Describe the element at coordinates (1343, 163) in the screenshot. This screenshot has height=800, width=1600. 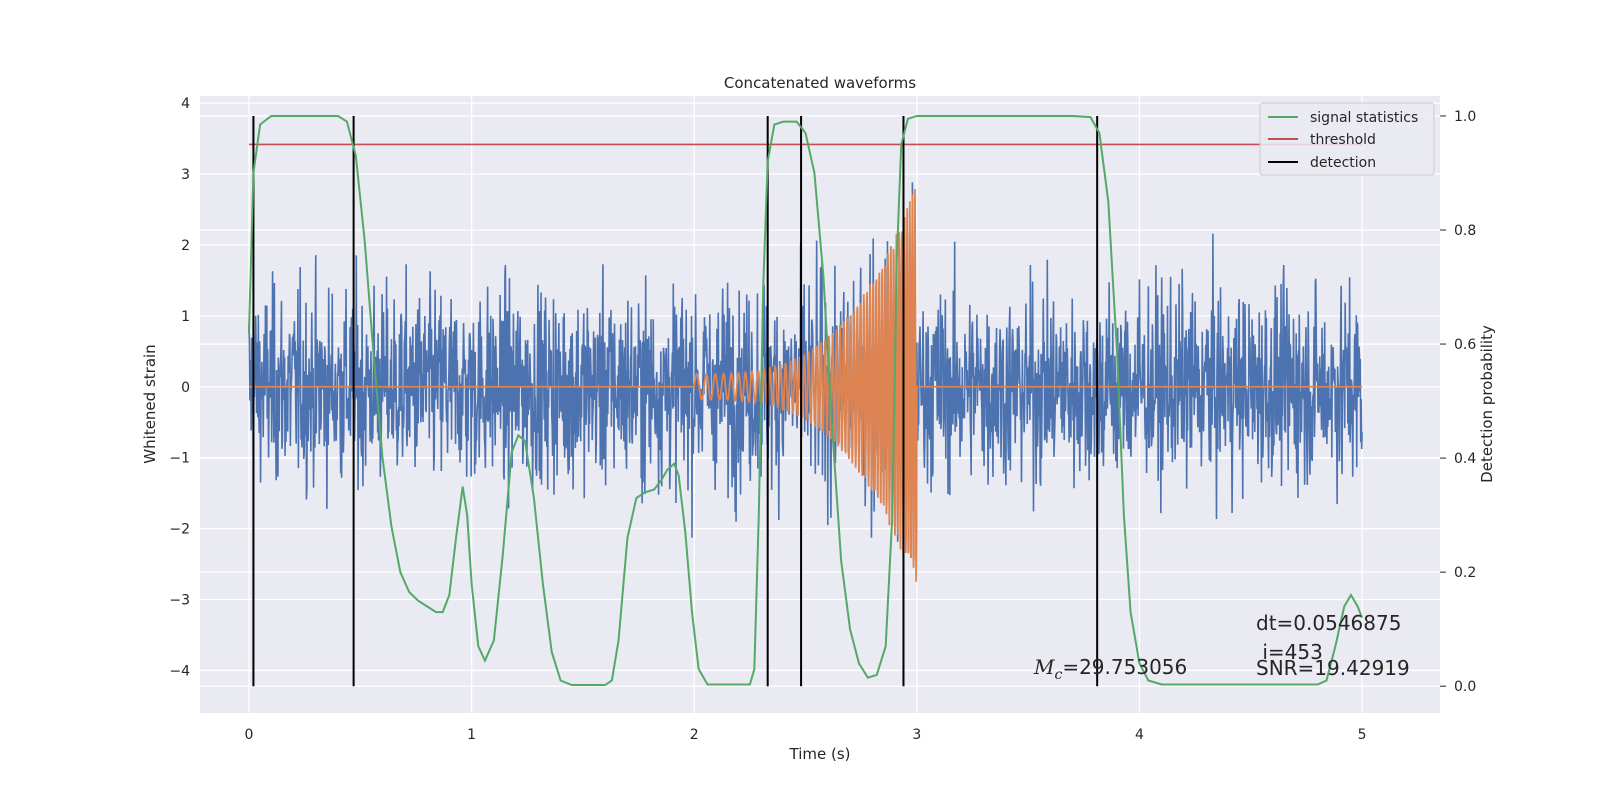
I see `legend-label-detection: detection` at that location.